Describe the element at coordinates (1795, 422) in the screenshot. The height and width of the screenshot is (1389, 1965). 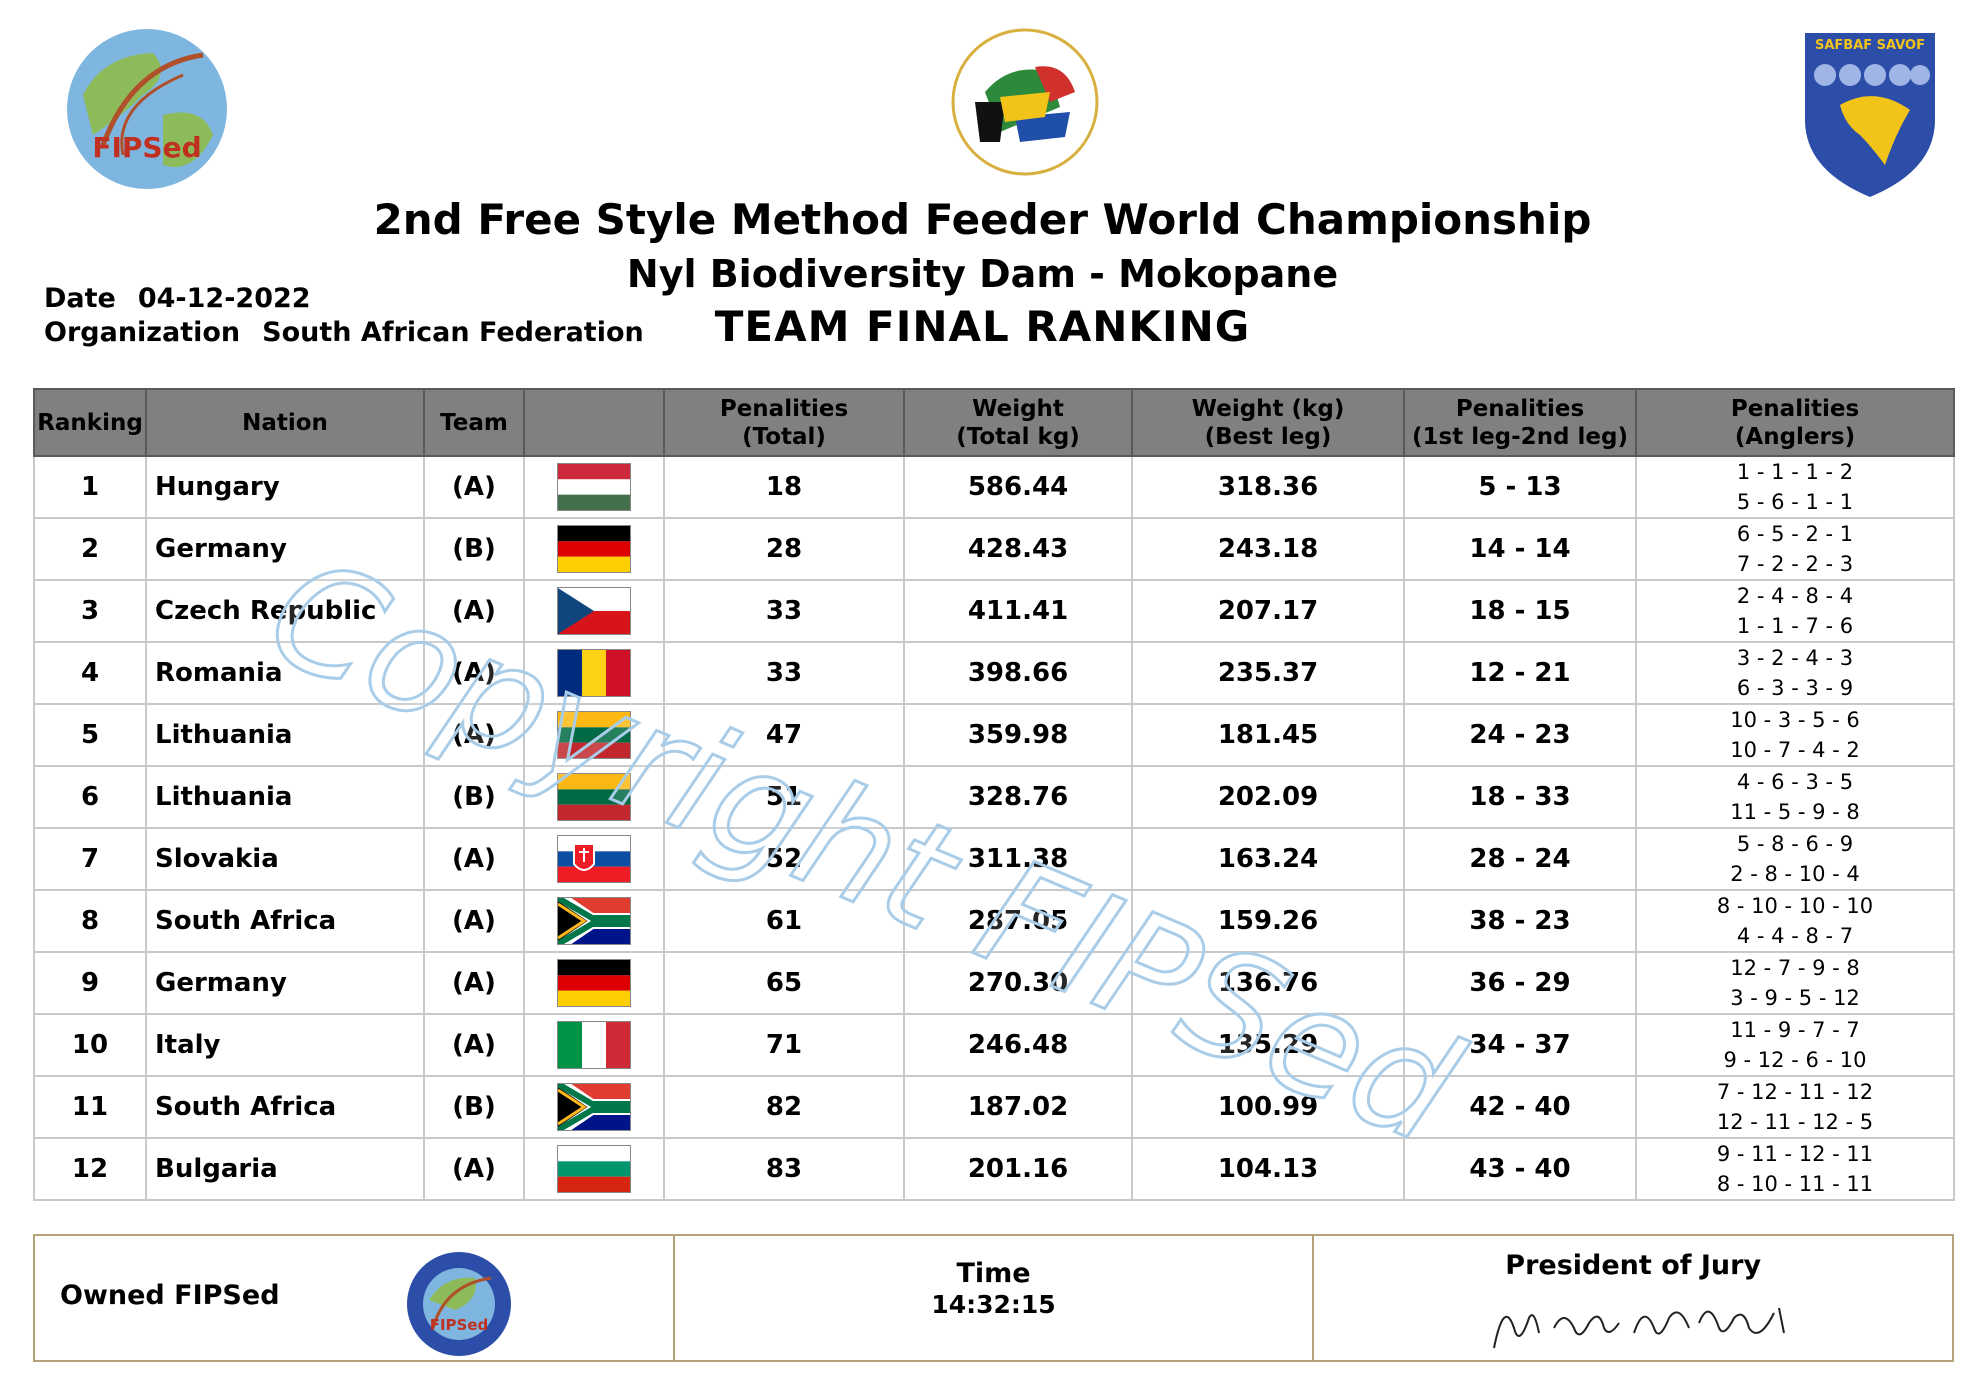
I see `col-pen-anglers: Penalities (Anglers)` at that location.